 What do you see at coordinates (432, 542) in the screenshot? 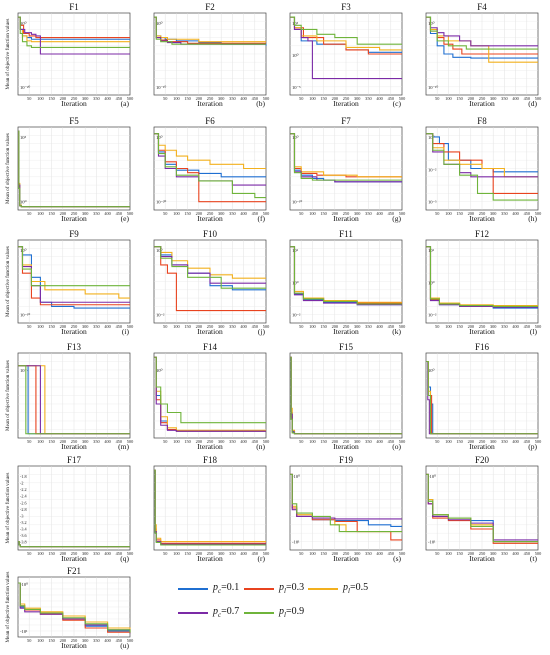
I see `y-tick-label: -10¹` at bounding box center [432, 542].